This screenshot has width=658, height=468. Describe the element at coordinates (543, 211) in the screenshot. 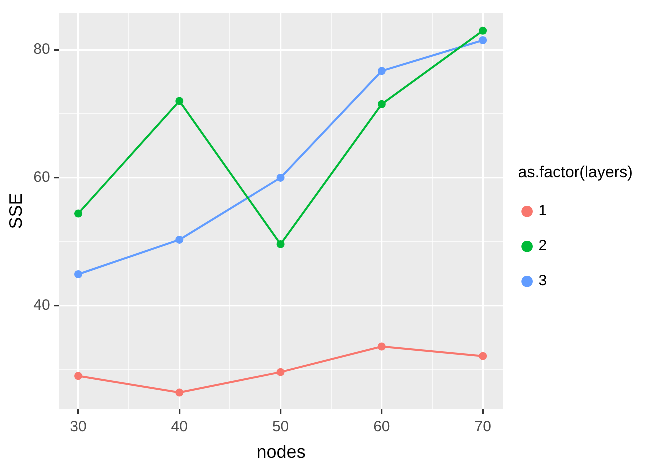

I see `legend-label: 1` at that location.